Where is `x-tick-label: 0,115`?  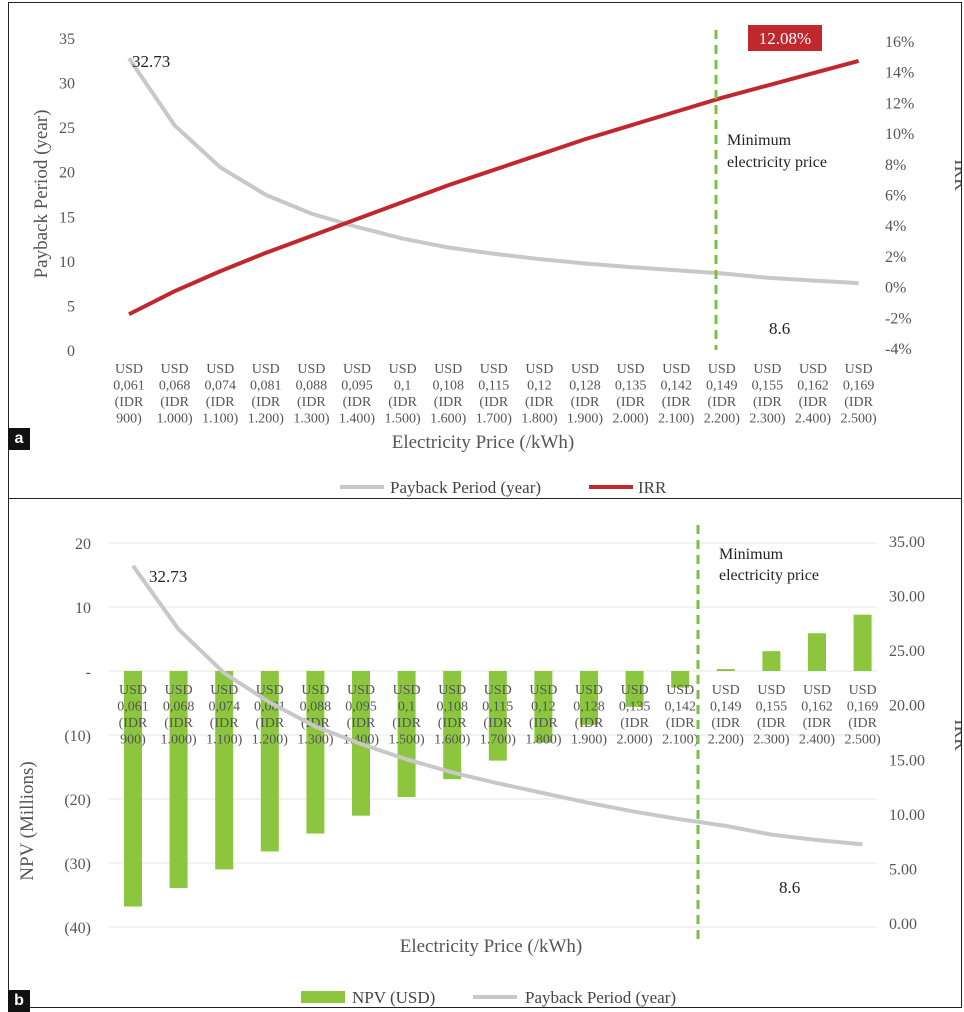
x-tick-label: 0,115 is located at coordinates (497, 707).